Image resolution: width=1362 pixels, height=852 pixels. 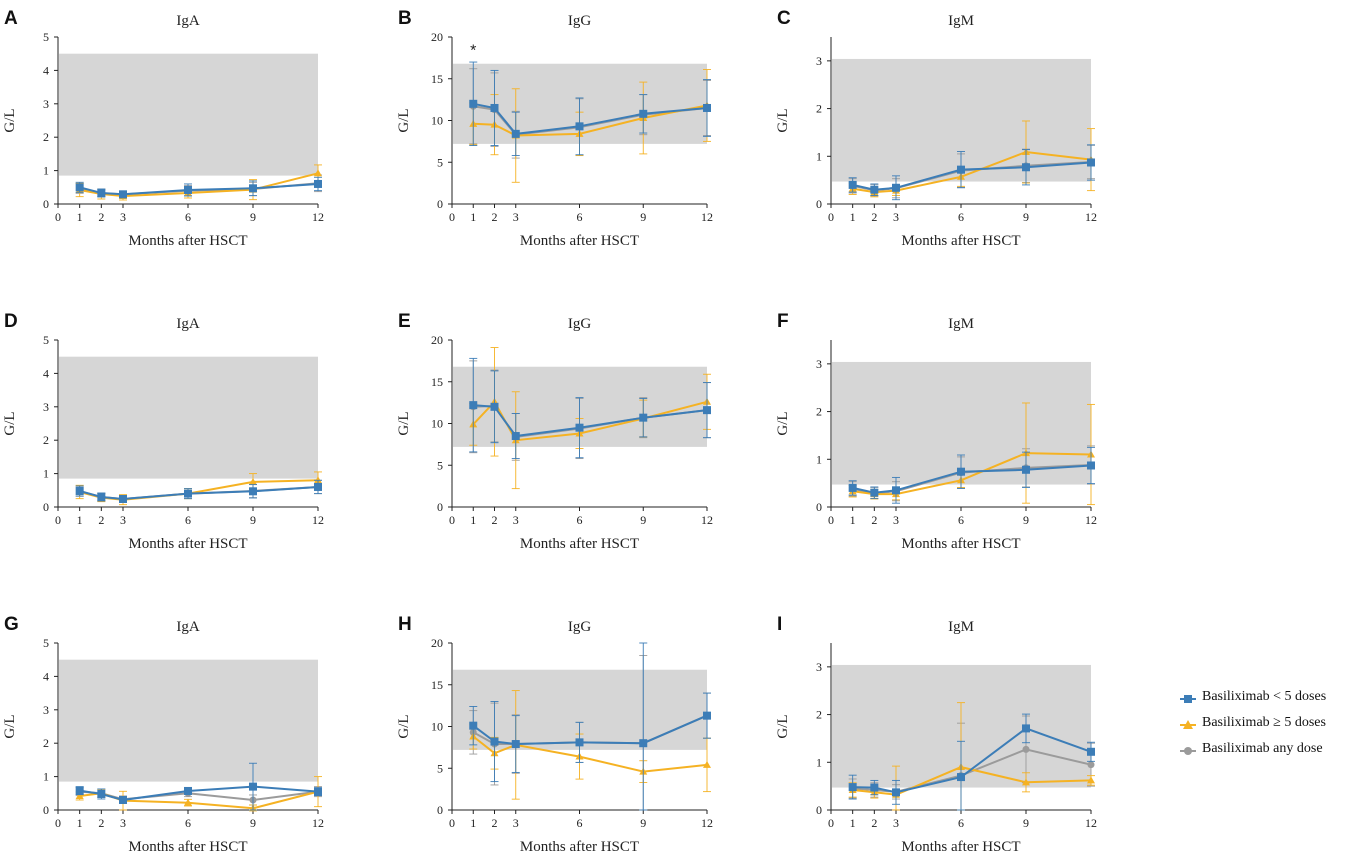 I want to click on y-tick-label: 10, so click(x=437, y=424).